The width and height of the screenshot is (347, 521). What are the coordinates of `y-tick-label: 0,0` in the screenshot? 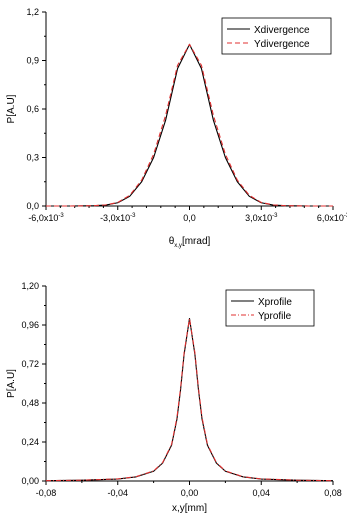 It's located at (32, 206).